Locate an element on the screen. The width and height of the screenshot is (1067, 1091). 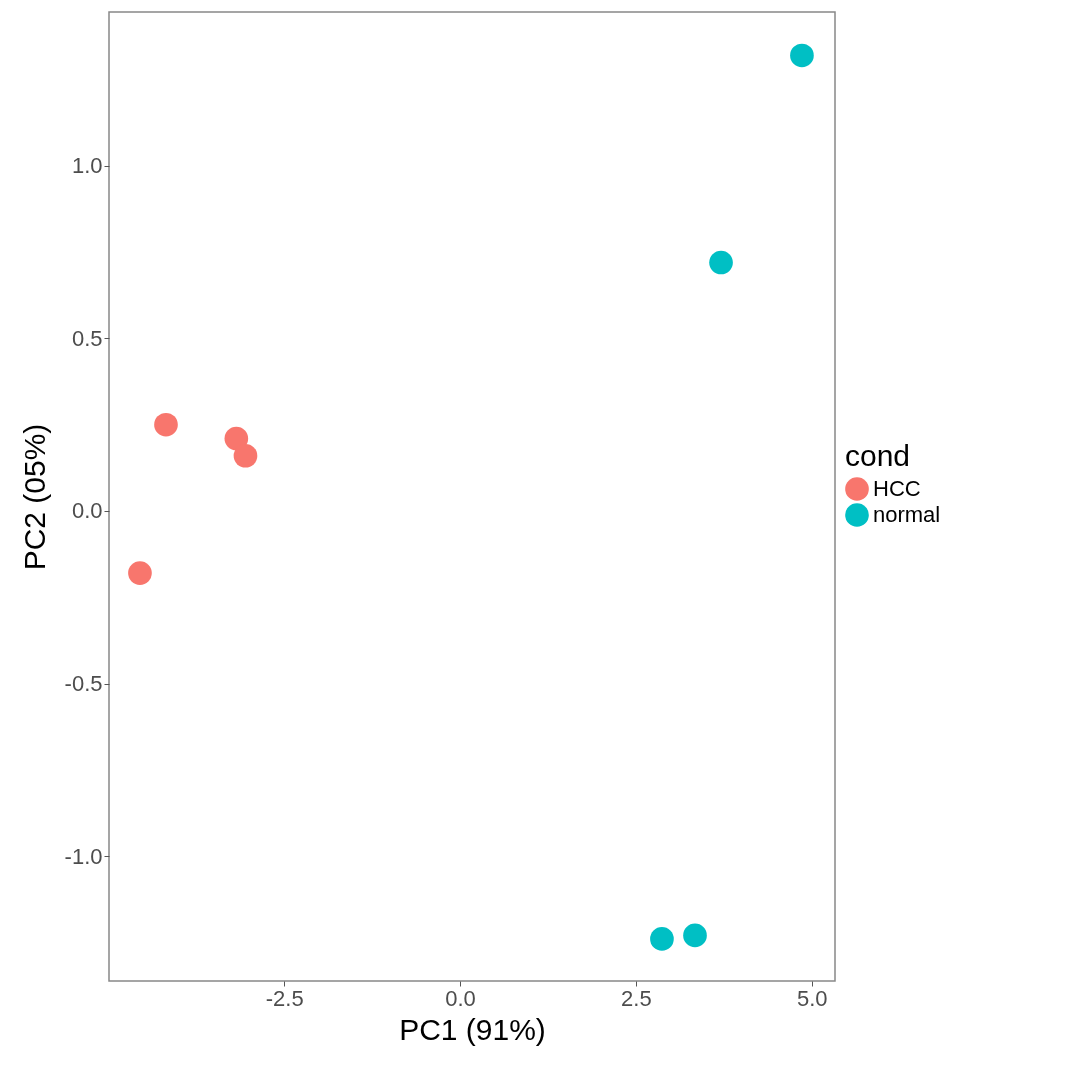
legend-label: HCC is located at coordinates (897, 488).